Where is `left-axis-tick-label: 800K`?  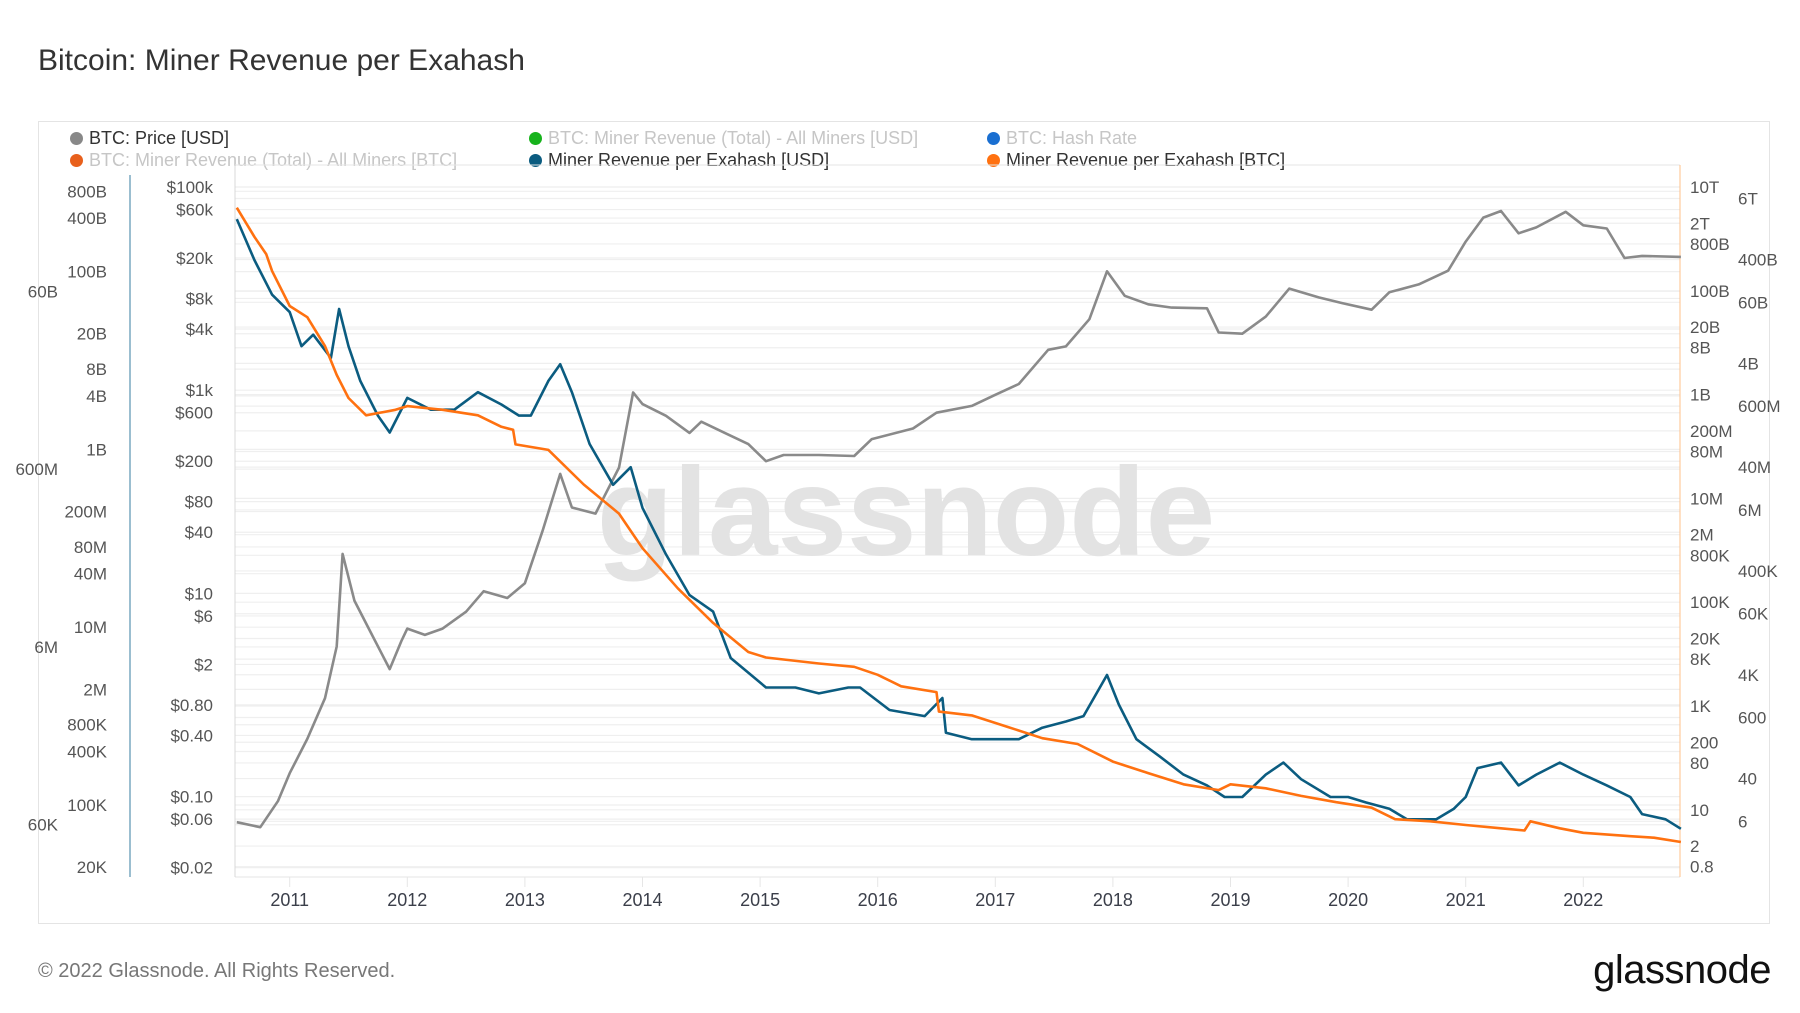
left-axis-tick-label: 800K is located at coordinates (87, 725).